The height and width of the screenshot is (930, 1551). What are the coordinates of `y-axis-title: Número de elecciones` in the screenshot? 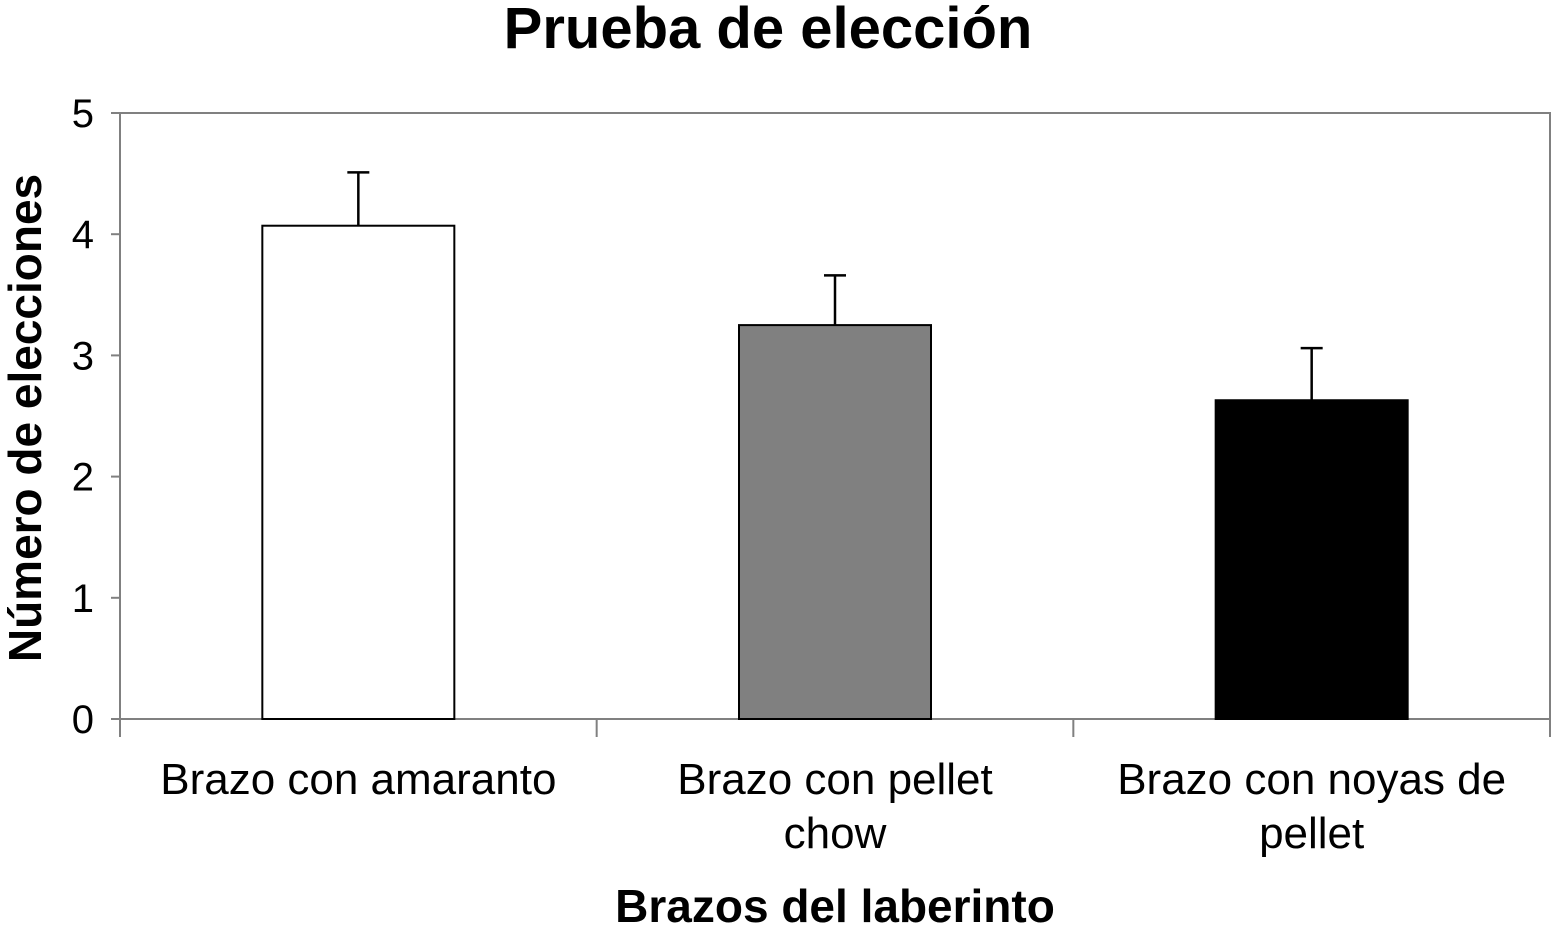 It's located at (25, 418).